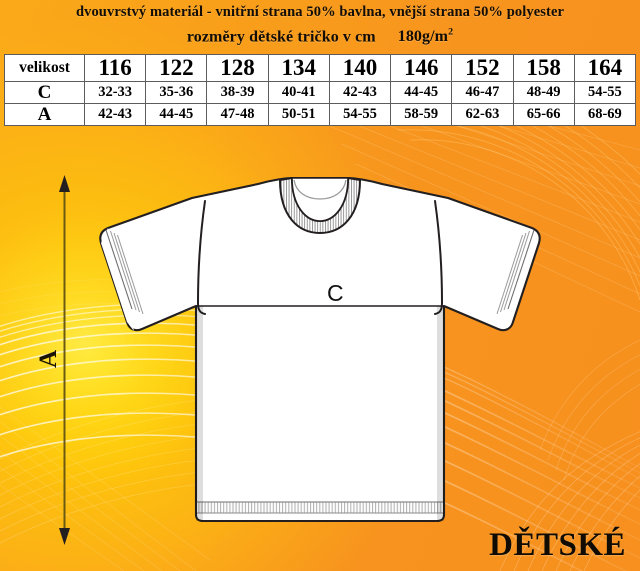  I want to click on row-label-a: A, so click(44, 114).